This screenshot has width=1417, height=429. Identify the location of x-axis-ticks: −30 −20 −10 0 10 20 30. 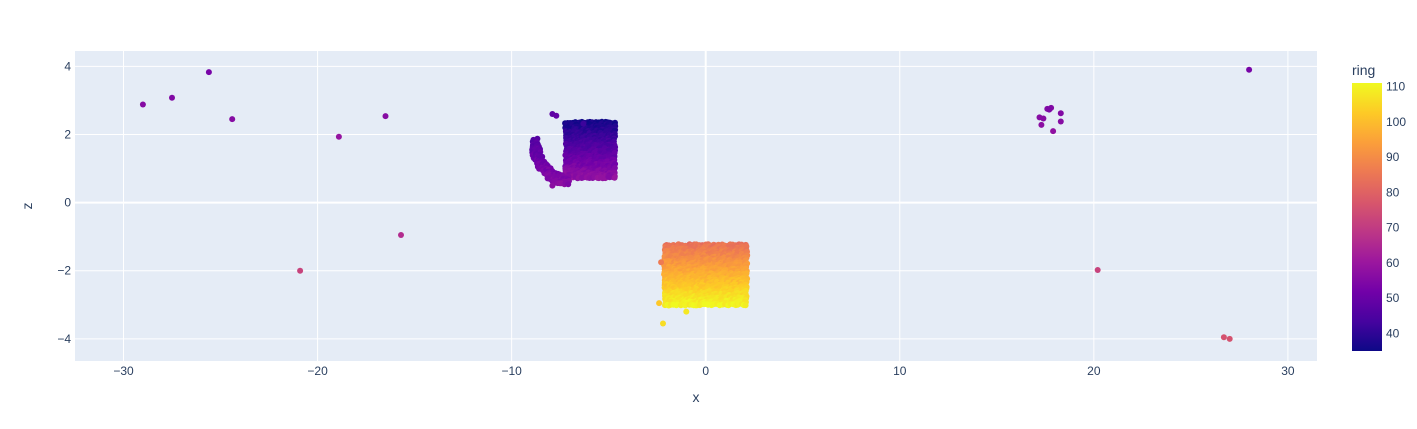
(704, 371).